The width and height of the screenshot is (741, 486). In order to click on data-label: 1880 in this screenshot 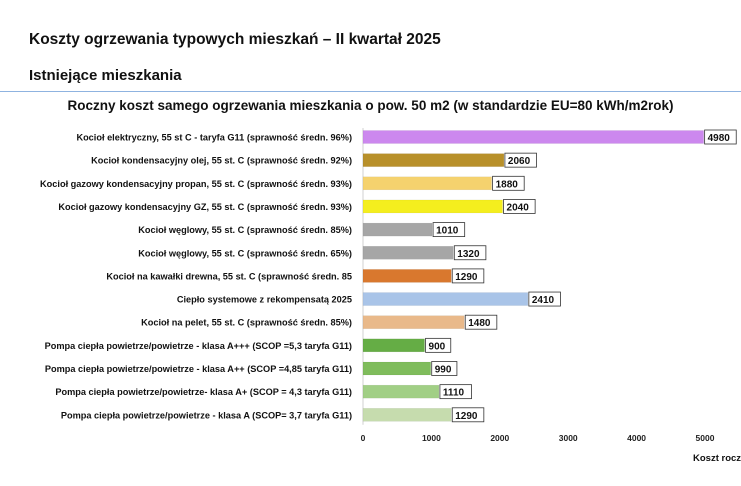, I will do `click(507, 184)`.